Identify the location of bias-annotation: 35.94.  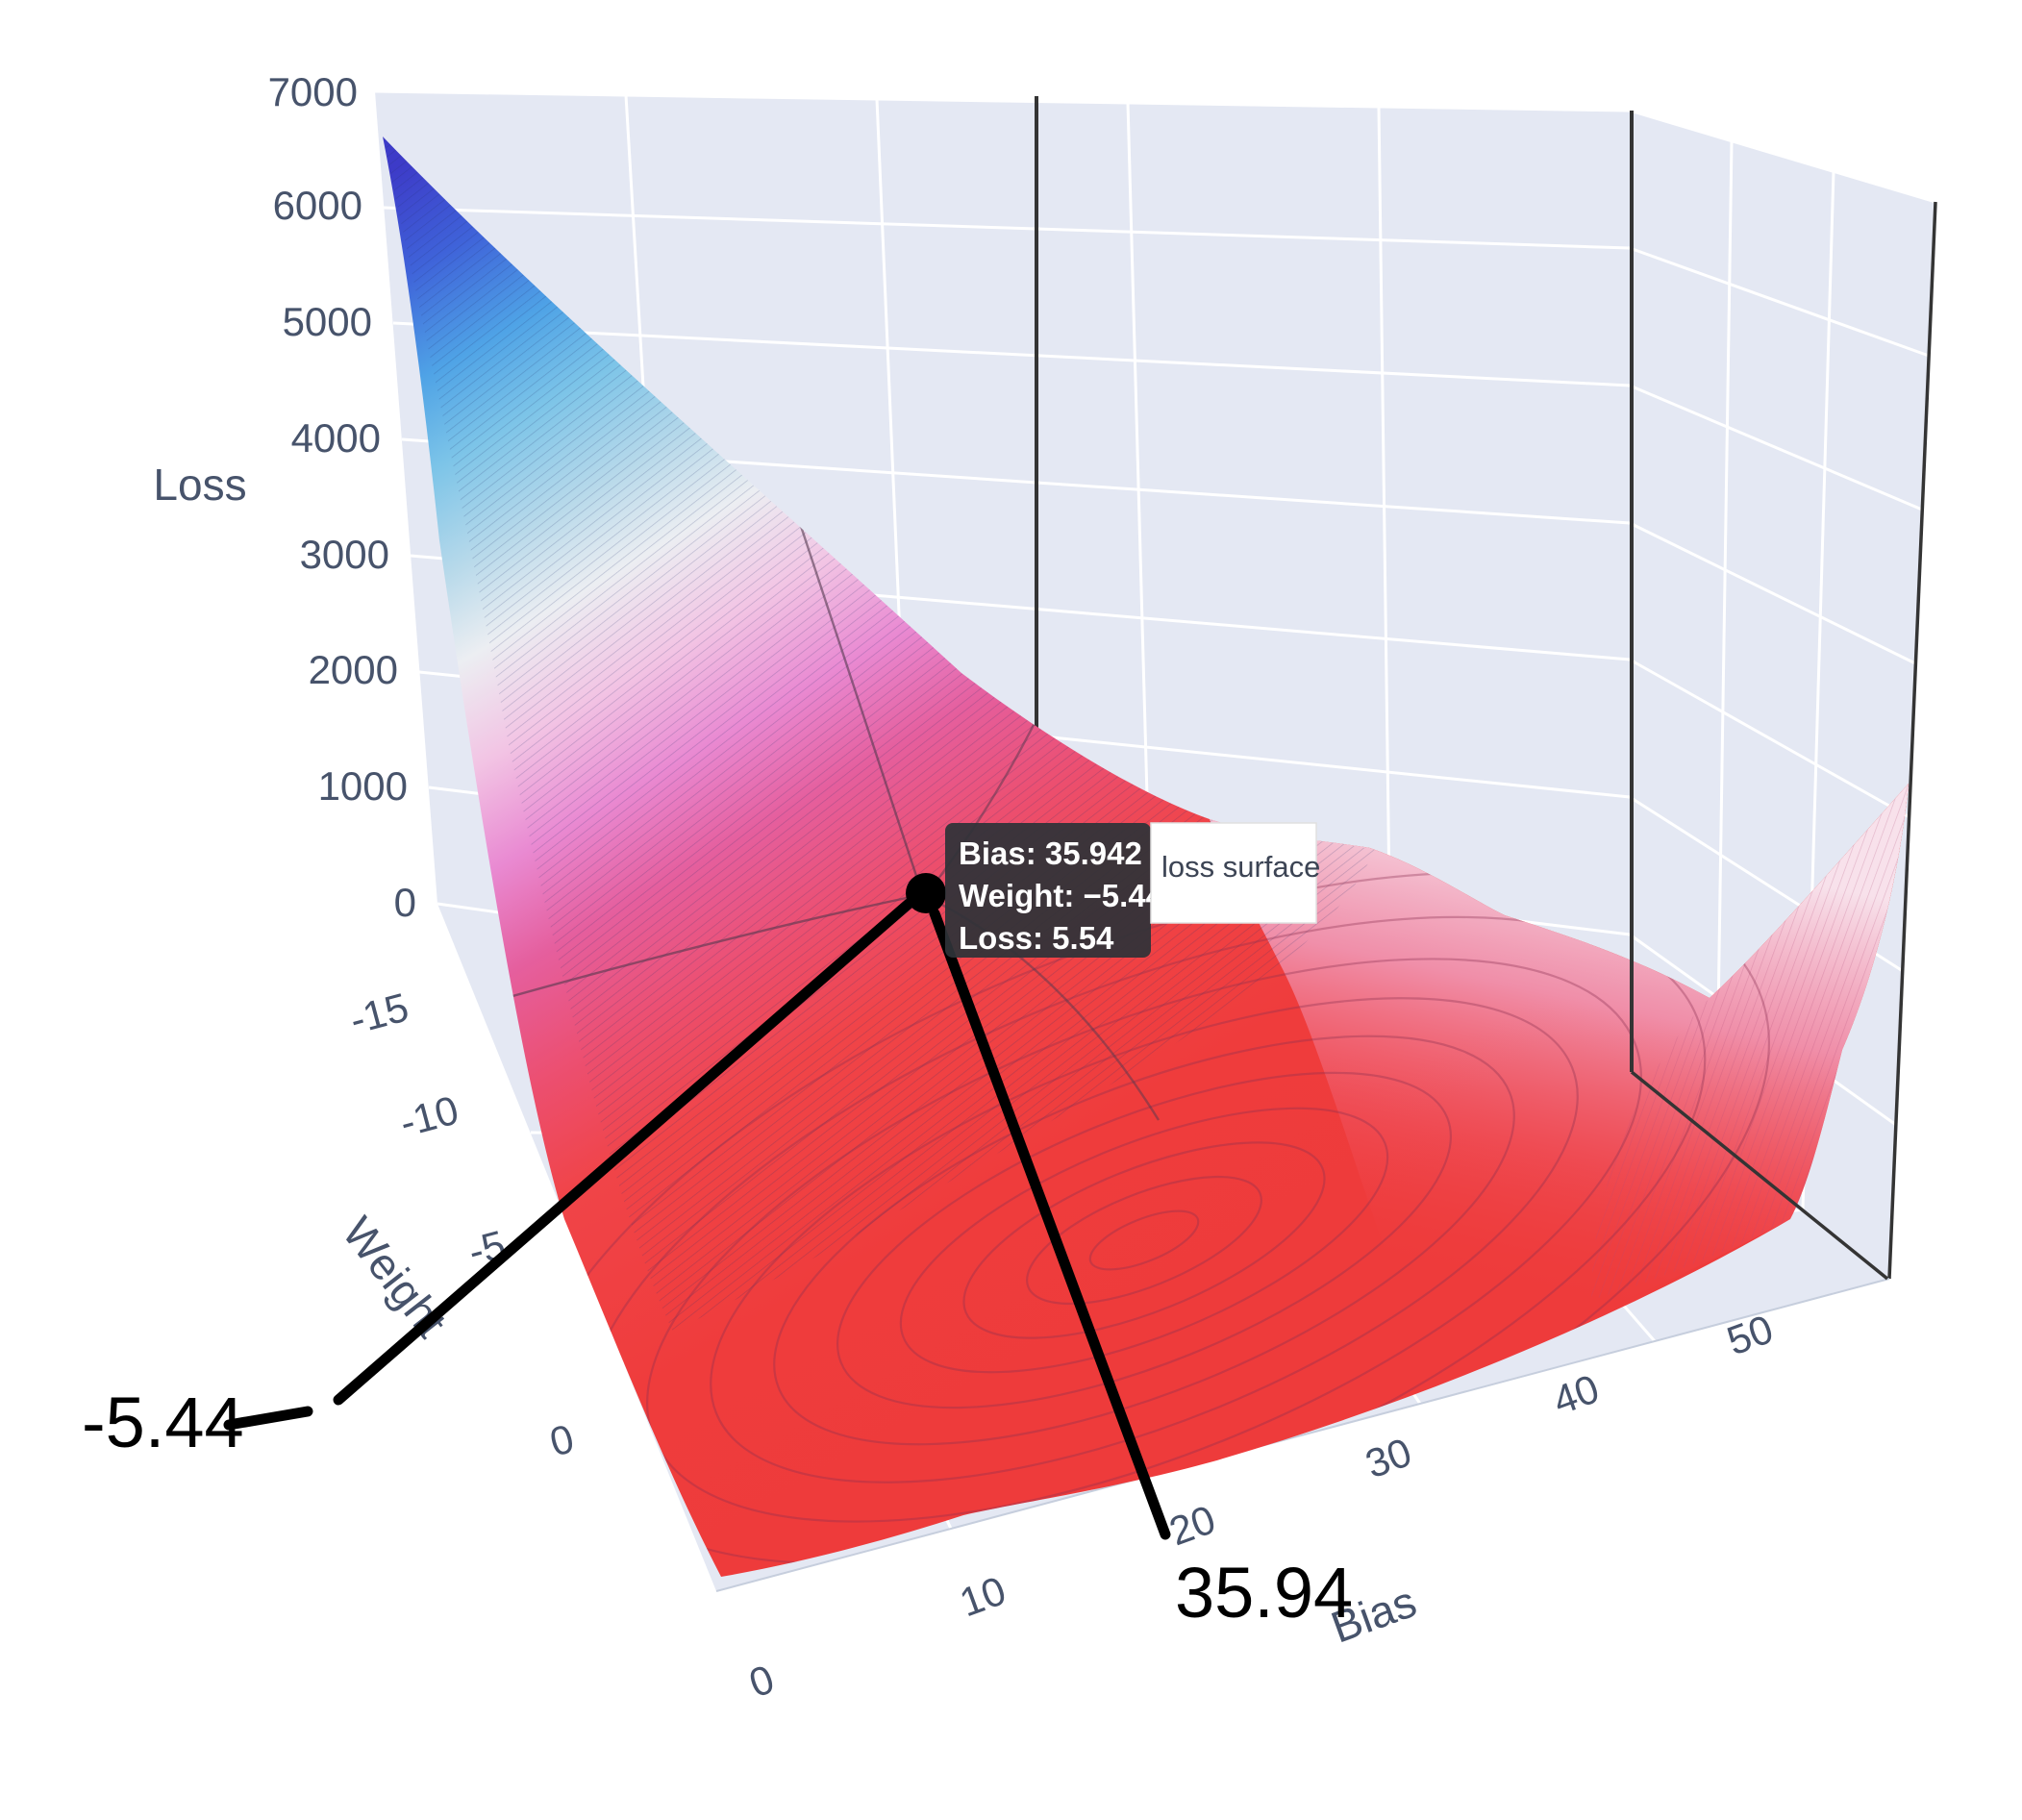
(1264, 1593).